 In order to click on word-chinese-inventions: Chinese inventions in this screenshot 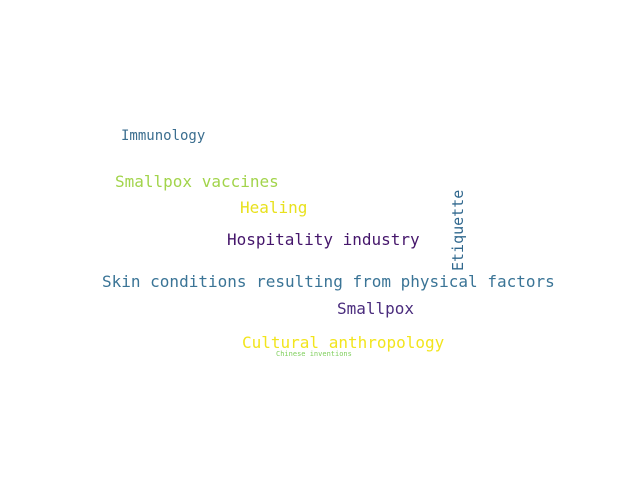, I will do `click(314, 354)`.